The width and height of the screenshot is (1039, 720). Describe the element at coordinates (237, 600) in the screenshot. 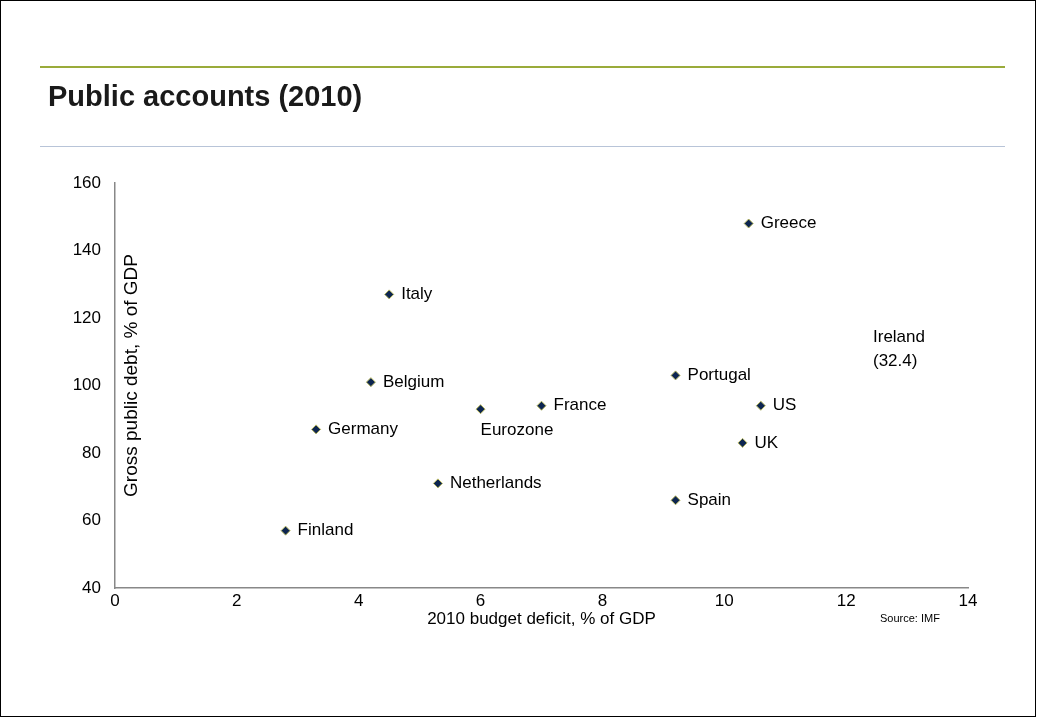

I see `x-tick-label: 2` at that location.